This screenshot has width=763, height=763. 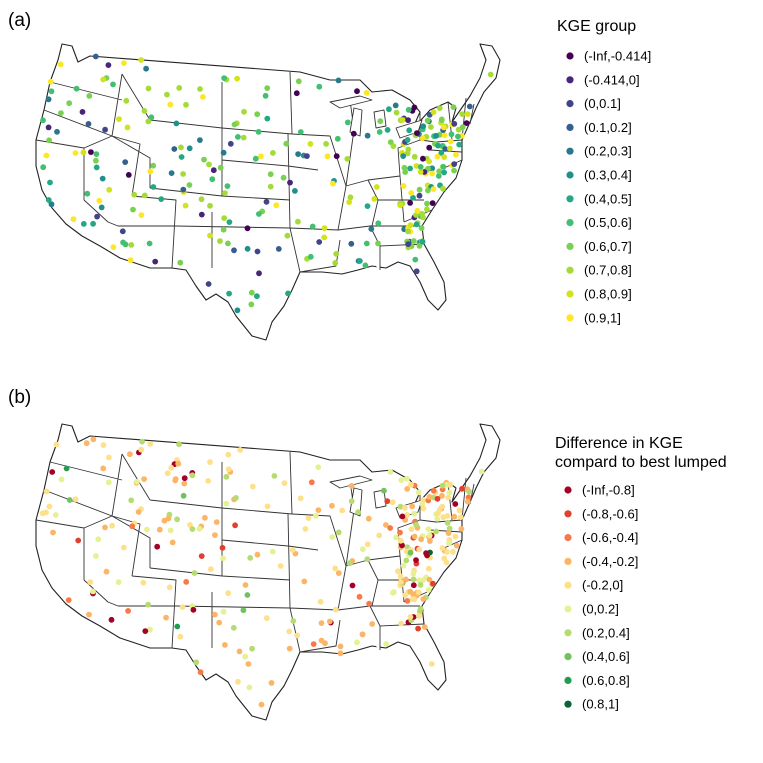 I want to click on legend-item-label: (0.2,0.3], so click(x=608, y=151).